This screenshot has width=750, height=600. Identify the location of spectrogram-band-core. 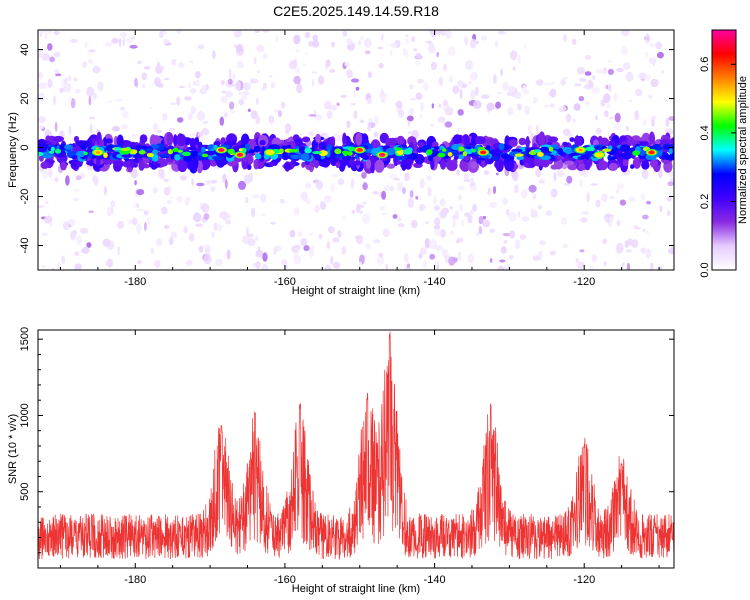
(420, 150).